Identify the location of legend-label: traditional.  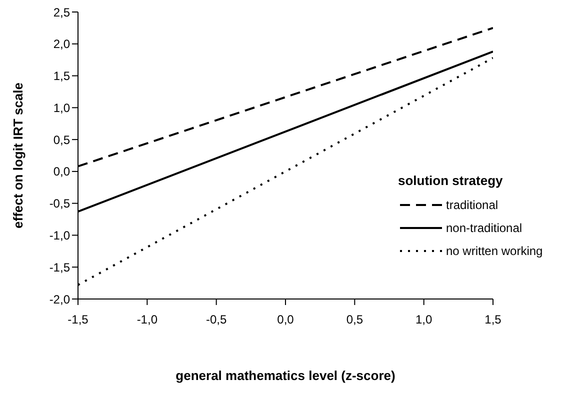
(472, 205).